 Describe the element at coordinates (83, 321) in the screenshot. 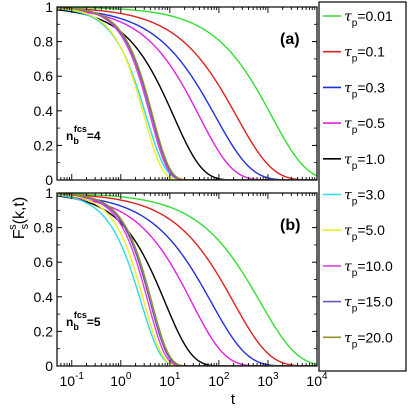

I see `panel-annotation: nbfcs=5` at that location.